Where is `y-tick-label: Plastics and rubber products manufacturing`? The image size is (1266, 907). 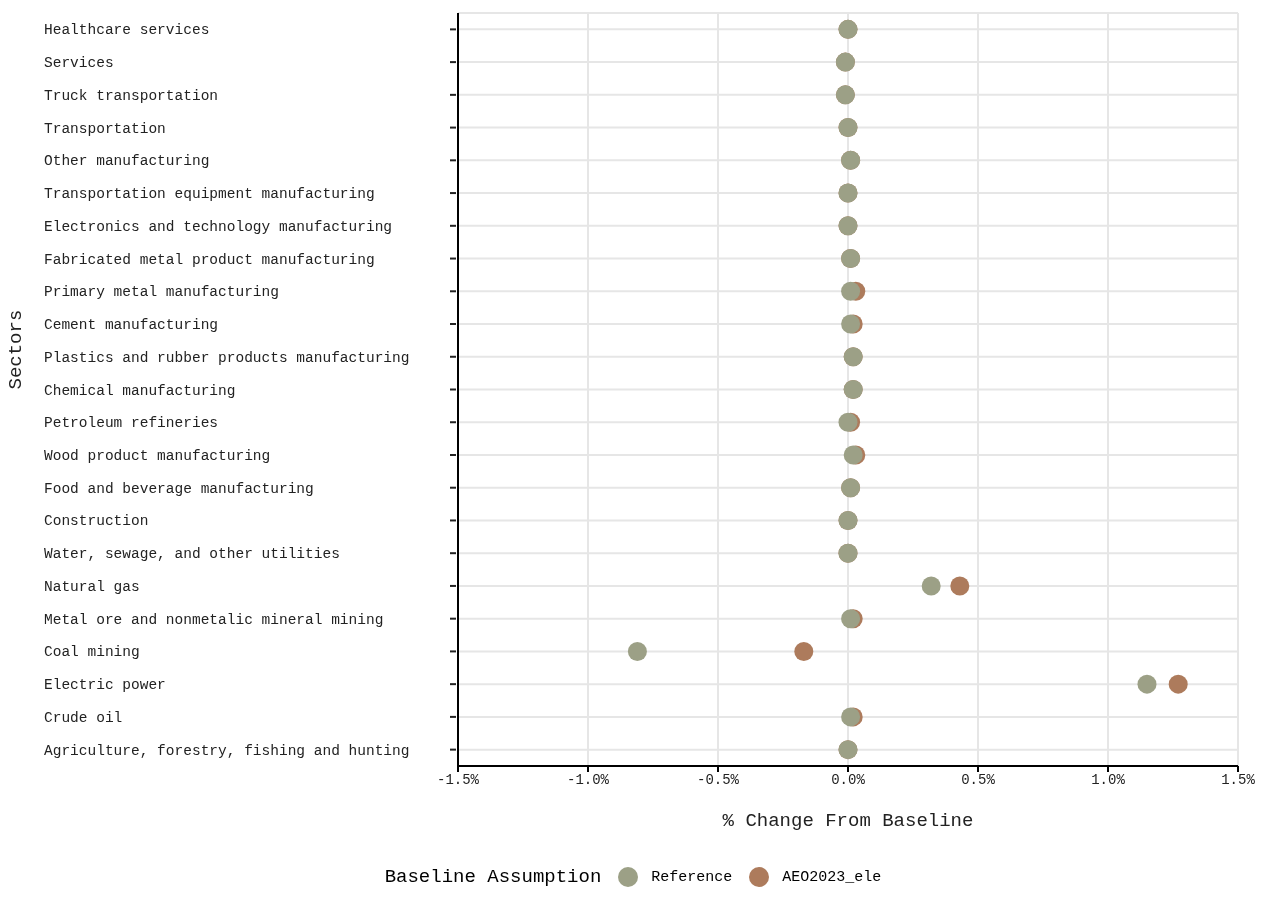 y-tick-label: Plastics and rubber products manufacturing is located at coordinates (227, 357).